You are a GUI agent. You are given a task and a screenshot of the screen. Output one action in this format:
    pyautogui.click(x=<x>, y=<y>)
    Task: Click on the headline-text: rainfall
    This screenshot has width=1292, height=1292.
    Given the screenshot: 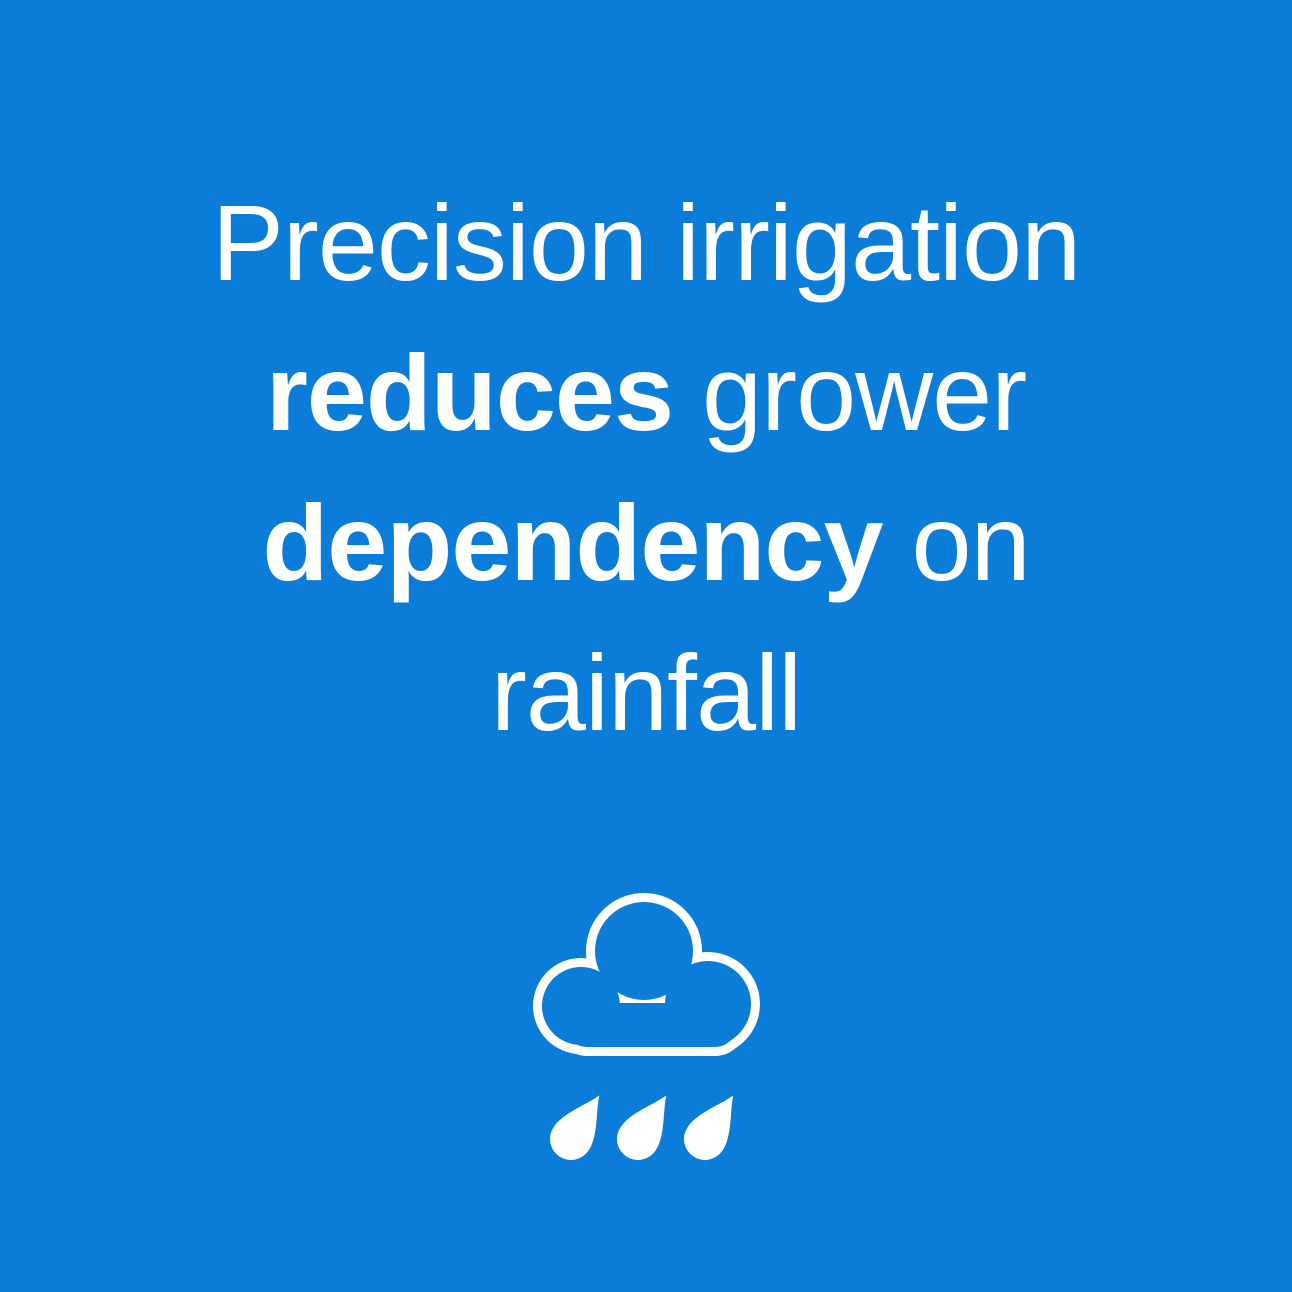 What is the action you would take?
    pyautogui.click(x=646, y=692)
    